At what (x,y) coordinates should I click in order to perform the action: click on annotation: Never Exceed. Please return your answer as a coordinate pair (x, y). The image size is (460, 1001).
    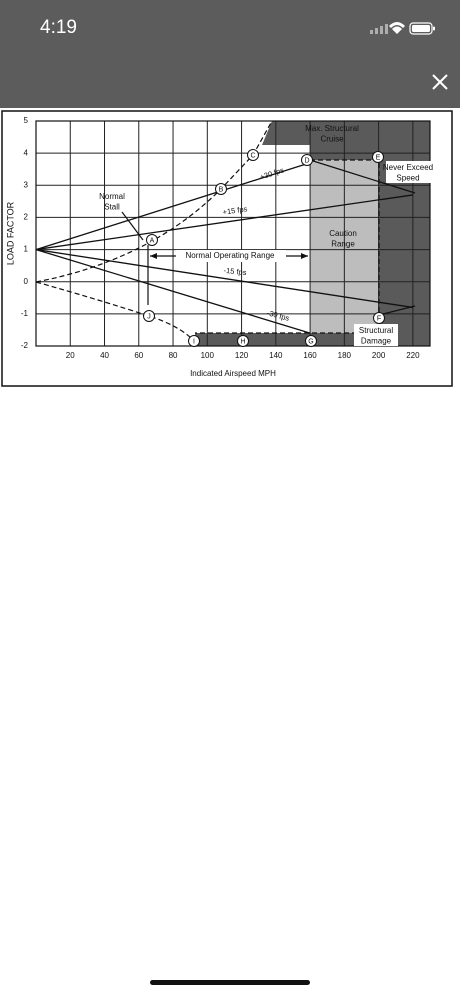
    Looking at the image, I should click on (408, 167).